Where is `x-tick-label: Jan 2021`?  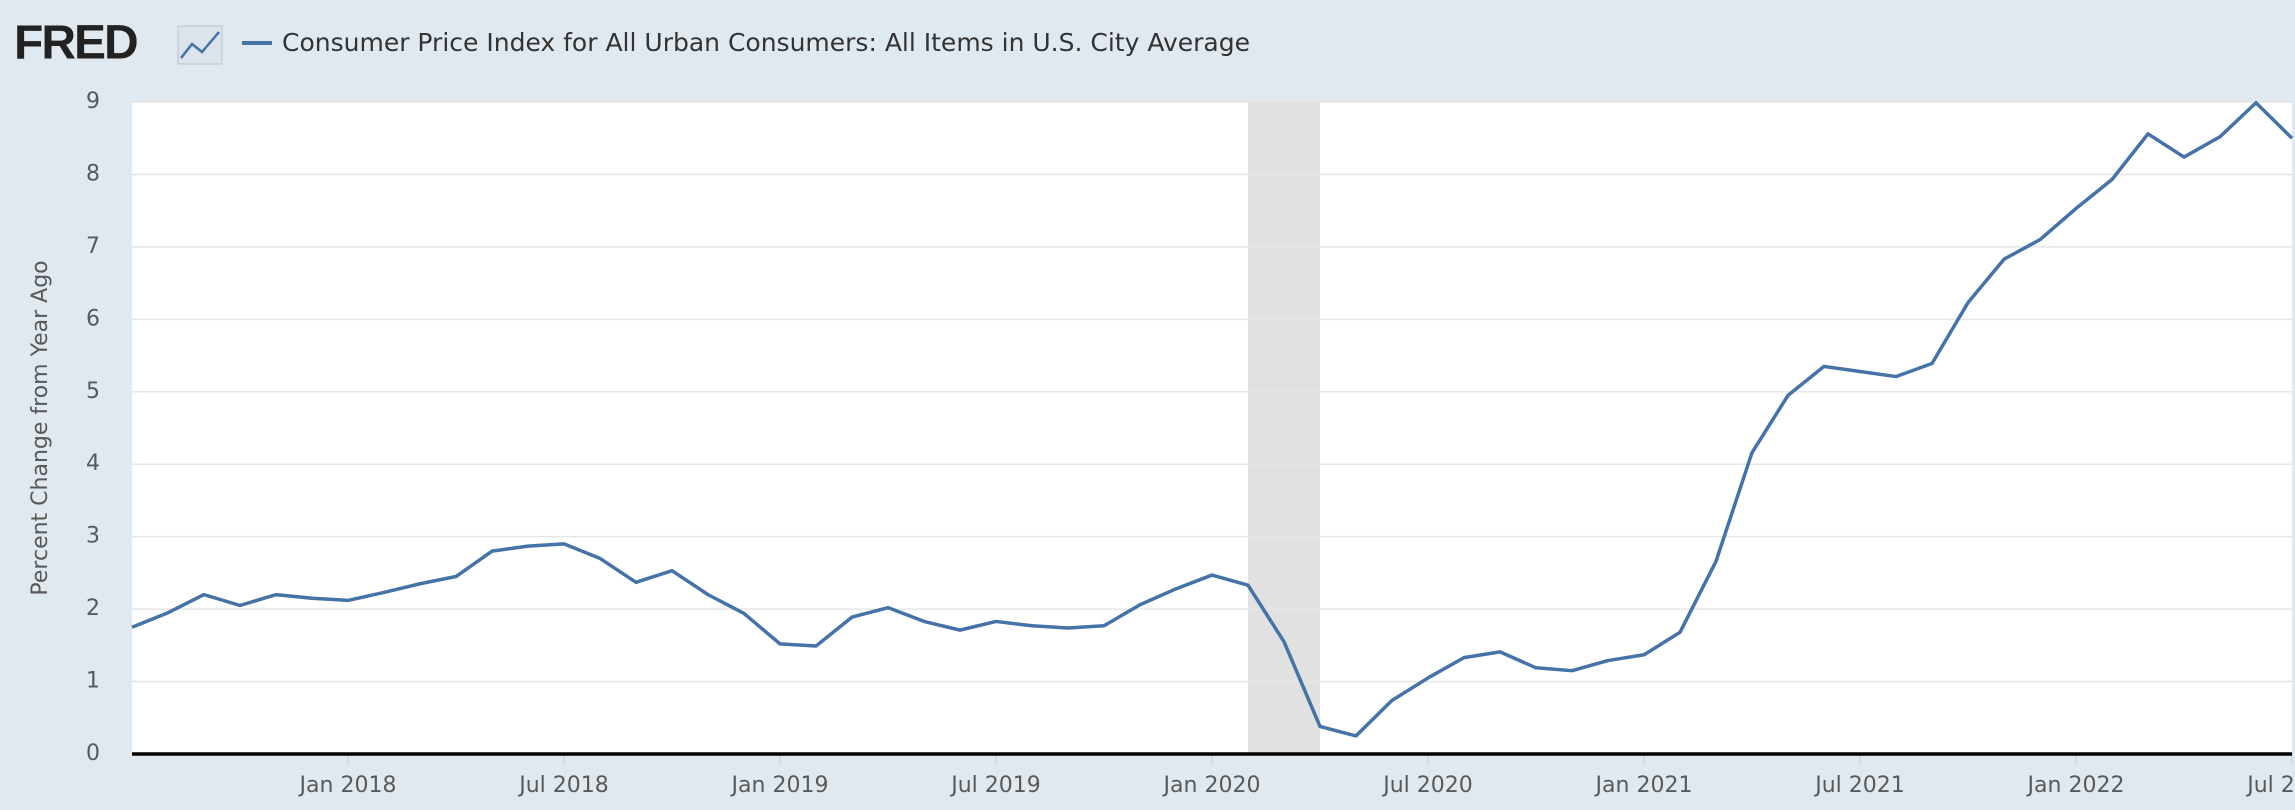
x-tick-label: Jan 2021 is located at coordinates (1643, 785).